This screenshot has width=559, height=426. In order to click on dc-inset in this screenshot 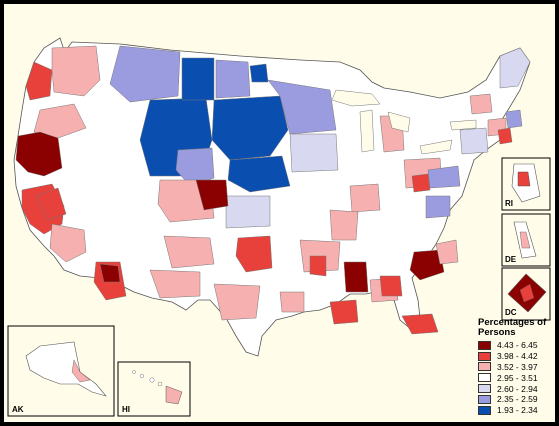, I will do `click(526, 294)`.